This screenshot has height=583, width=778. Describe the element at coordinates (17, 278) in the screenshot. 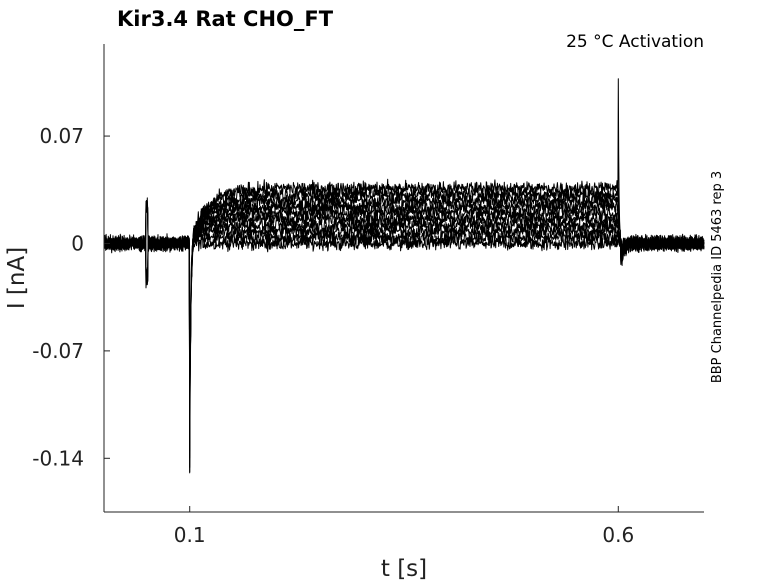

I see `y-axis-label: I [nA]` at that location.